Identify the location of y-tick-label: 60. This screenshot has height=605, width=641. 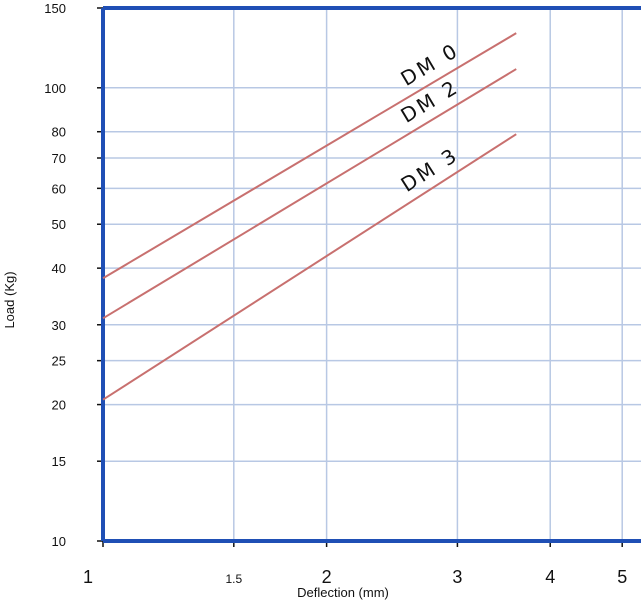
(59, 188).